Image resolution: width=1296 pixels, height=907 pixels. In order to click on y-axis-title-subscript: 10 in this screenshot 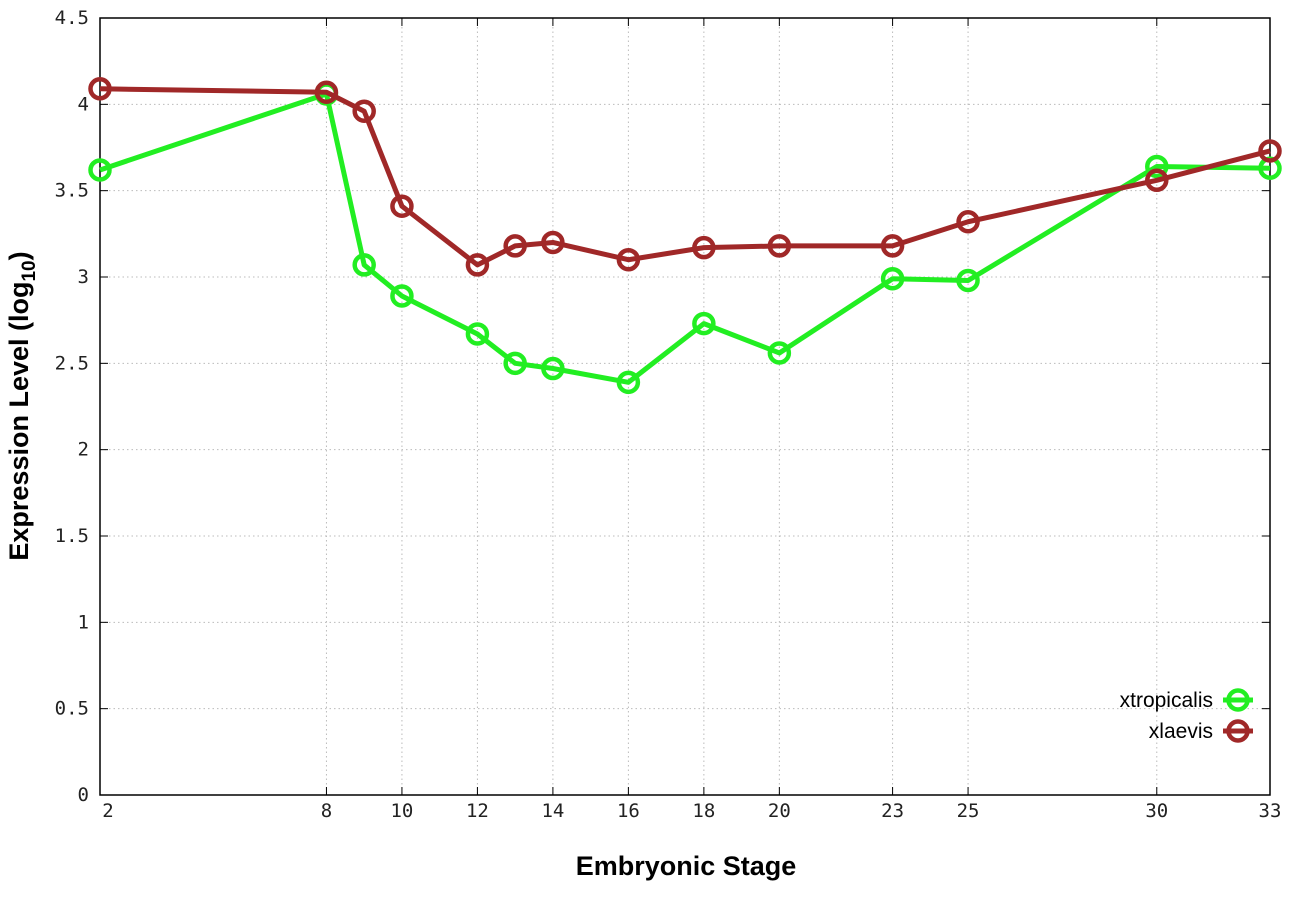, I will do `click(29, 270)`.